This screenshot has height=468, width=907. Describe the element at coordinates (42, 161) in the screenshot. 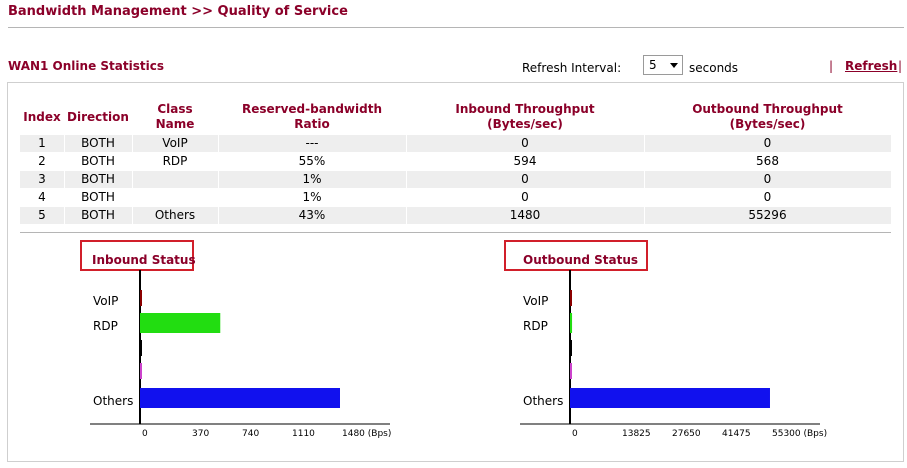

I see `table-cell-index: 2` at that location.